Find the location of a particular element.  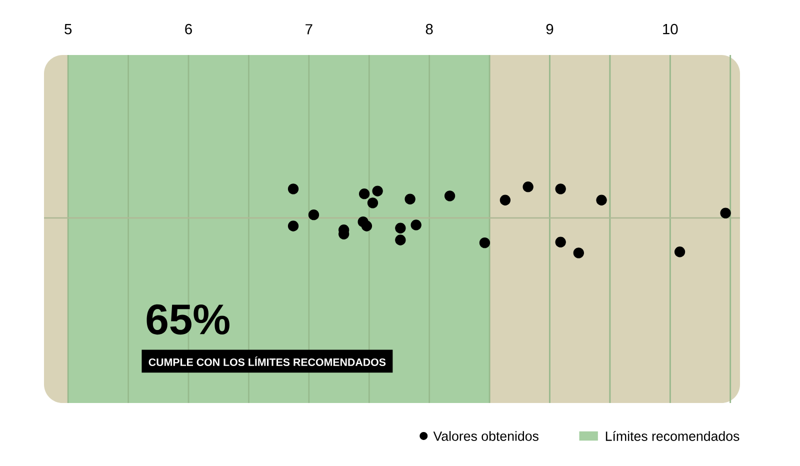

text: 65% is located at coordinates (188, 319).